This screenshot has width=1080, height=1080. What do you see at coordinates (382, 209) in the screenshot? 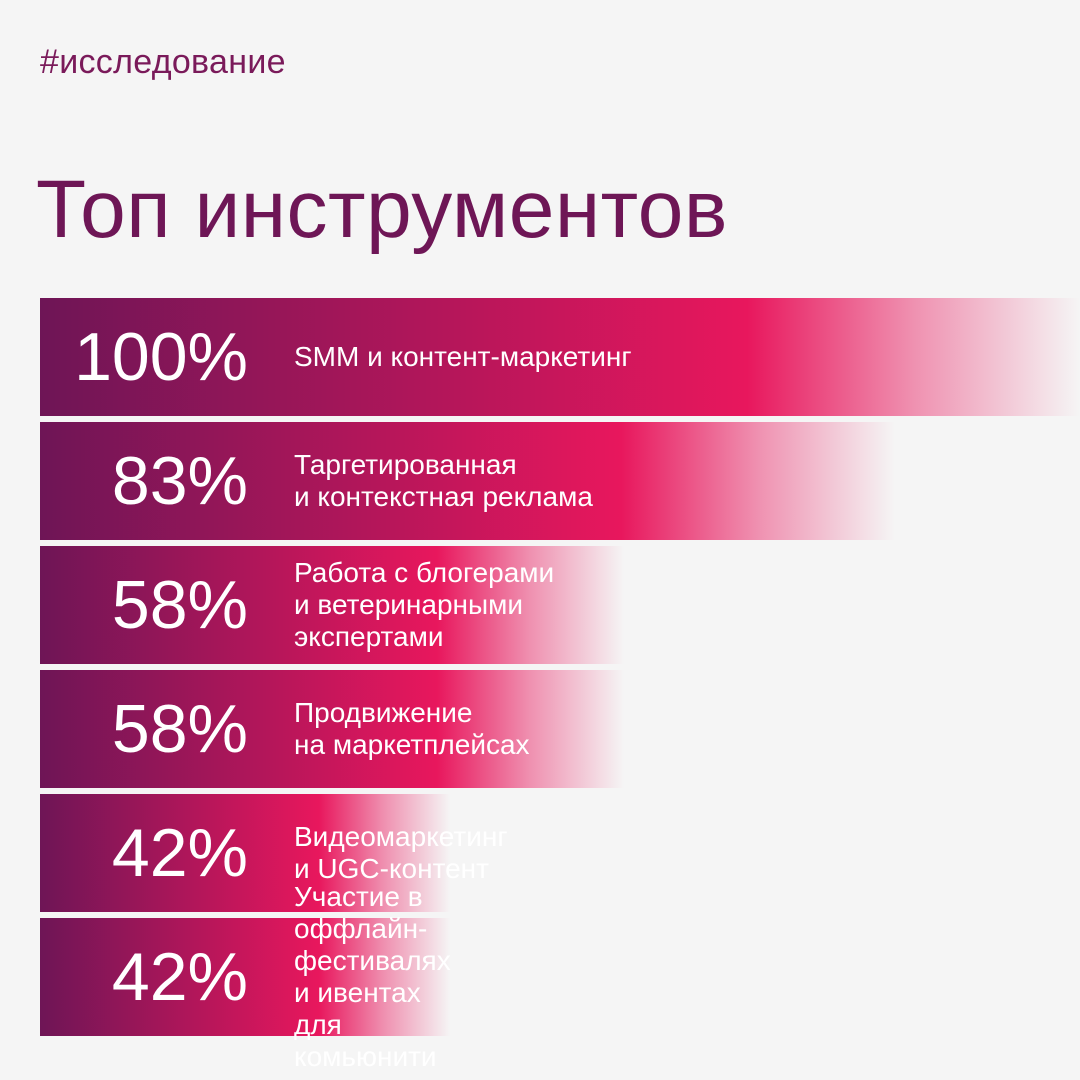
I see `page-title: Топ инструментов` at bounding box center [382, 209].